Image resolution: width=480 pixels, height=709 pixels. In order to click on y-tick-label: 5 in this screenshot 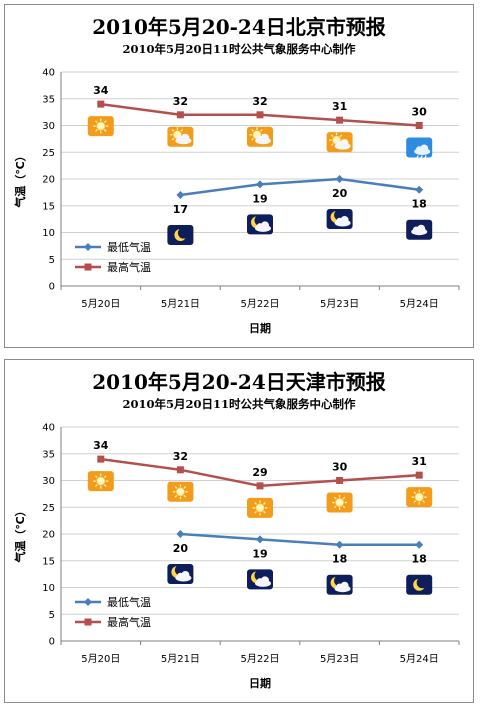, I will do `click(52, 260)`.